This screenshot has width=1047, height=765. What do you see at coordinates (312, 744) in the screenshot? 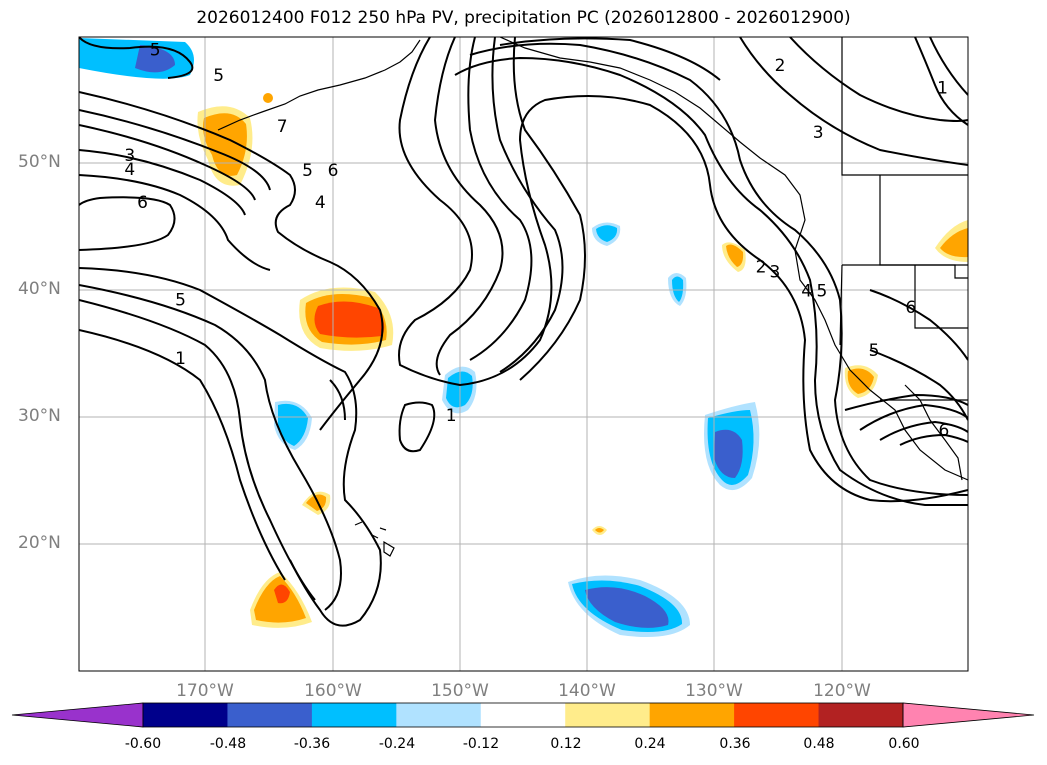
I see `colorbar-tick: -0.36` at bounding box center [312, 744].